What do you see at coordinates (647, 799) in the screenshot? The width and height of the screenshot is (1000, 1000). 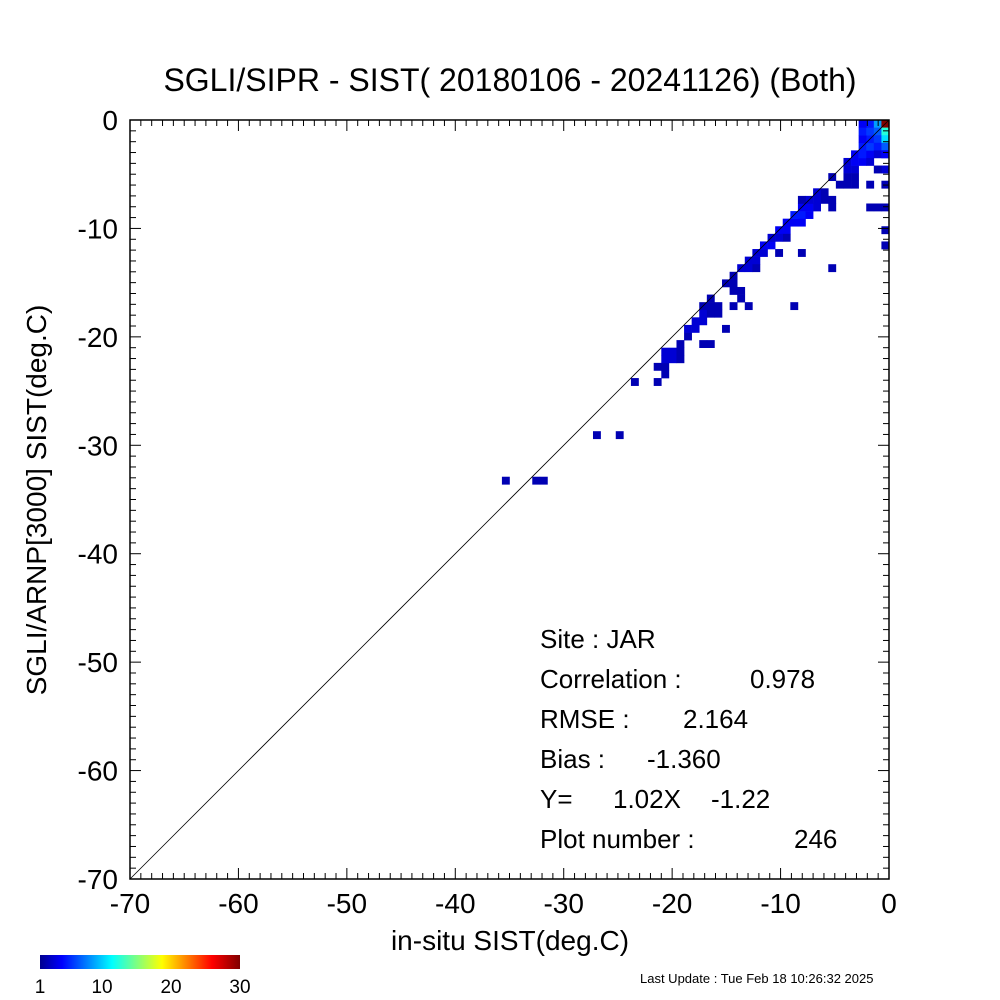 I see `fit-slope: 1.02X` at bounding box center [647, 799].